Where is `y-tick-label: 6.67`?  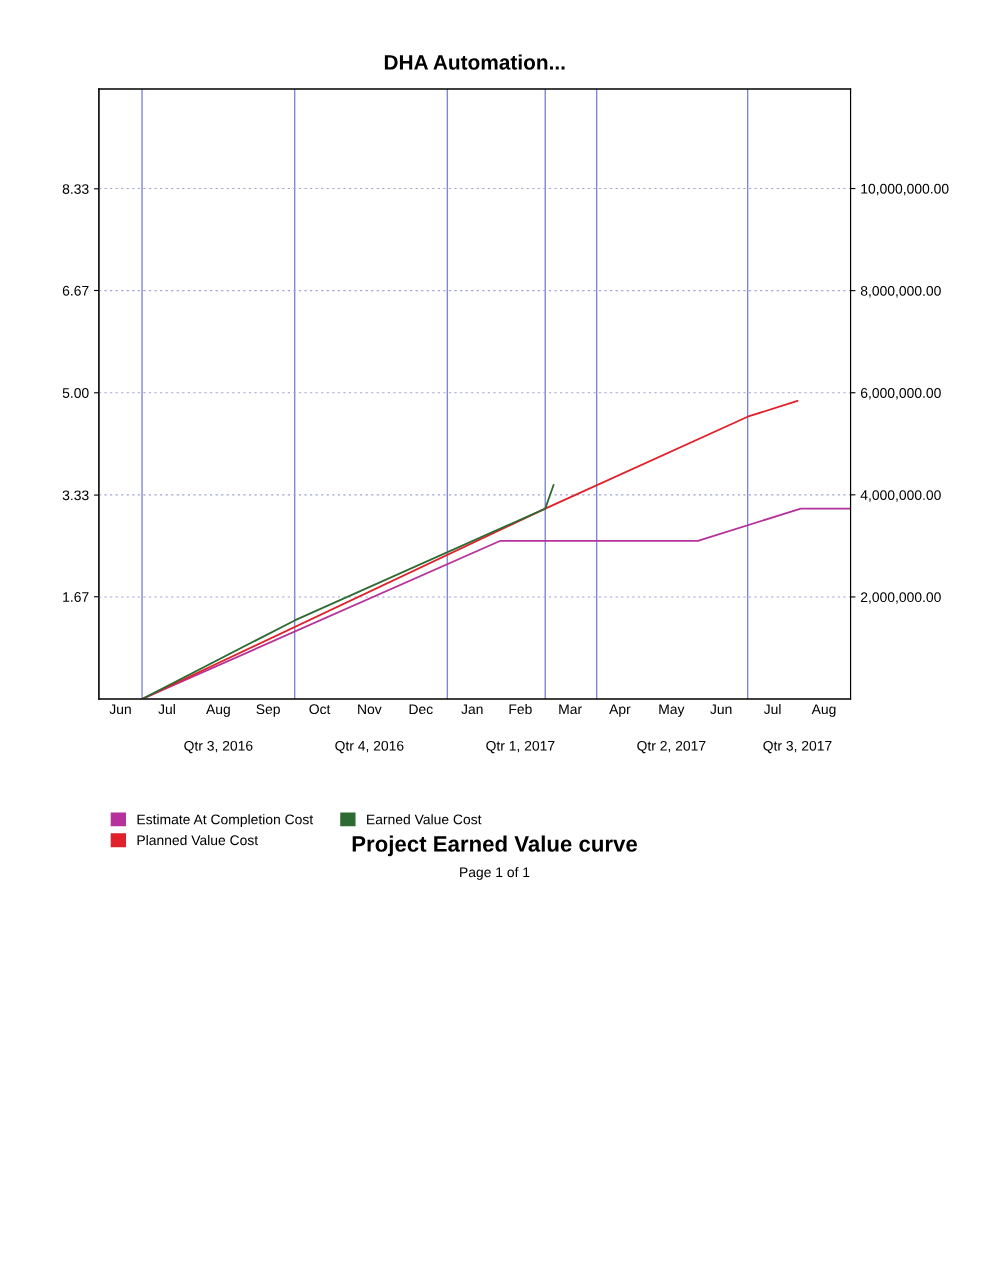
y-tick-label: 6.67 is located at coordinates (75, 290).